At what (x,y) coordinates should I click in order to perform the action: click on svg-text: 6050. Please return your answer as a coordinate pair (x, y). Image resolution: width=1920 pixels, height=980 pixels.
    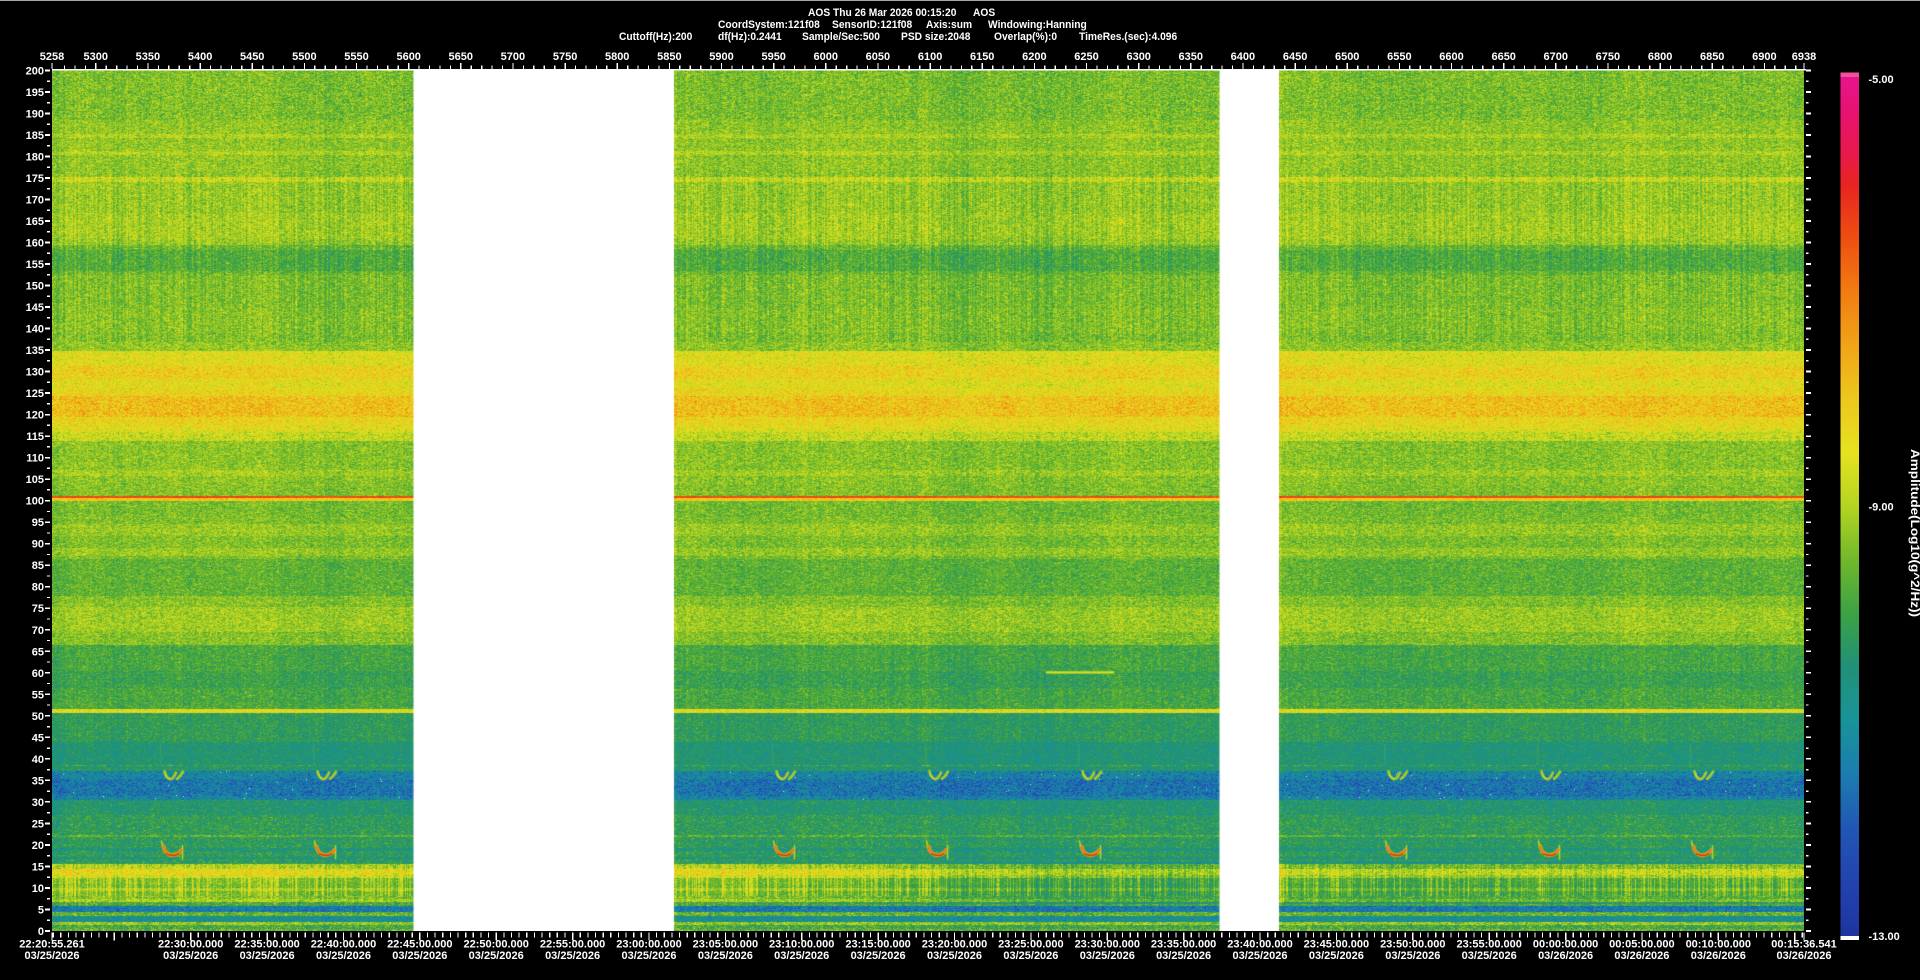
    Looking at the image, I should click on (878, 57).